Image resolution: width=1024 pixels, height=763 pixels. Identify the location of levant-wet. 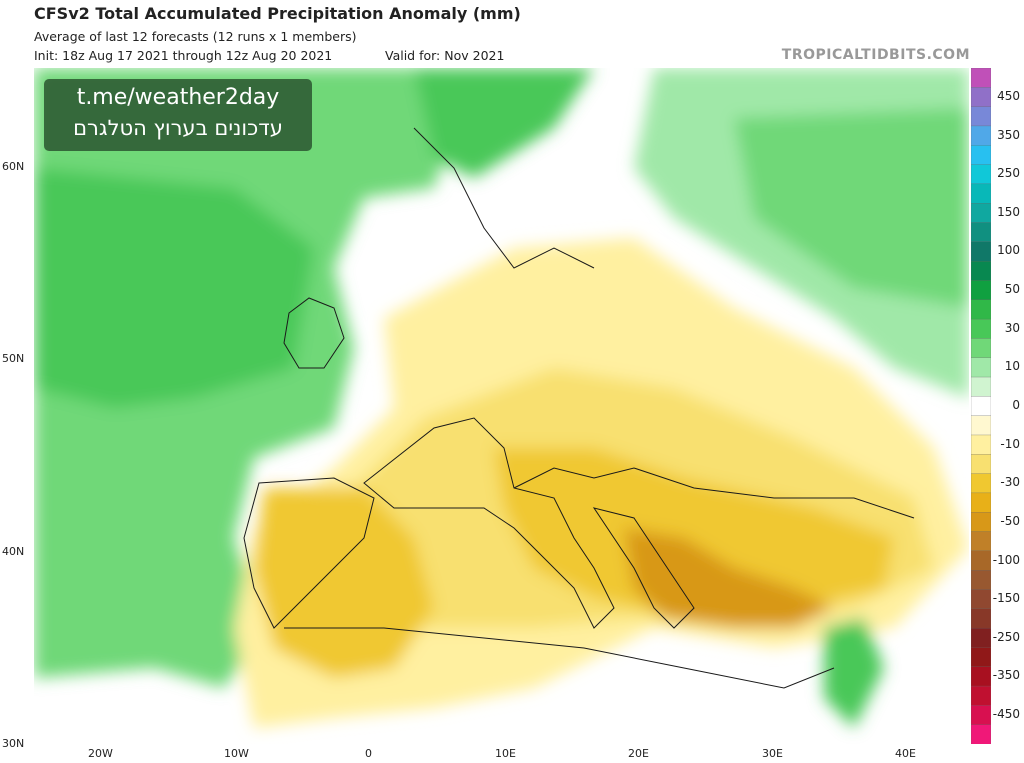
(854, 673).